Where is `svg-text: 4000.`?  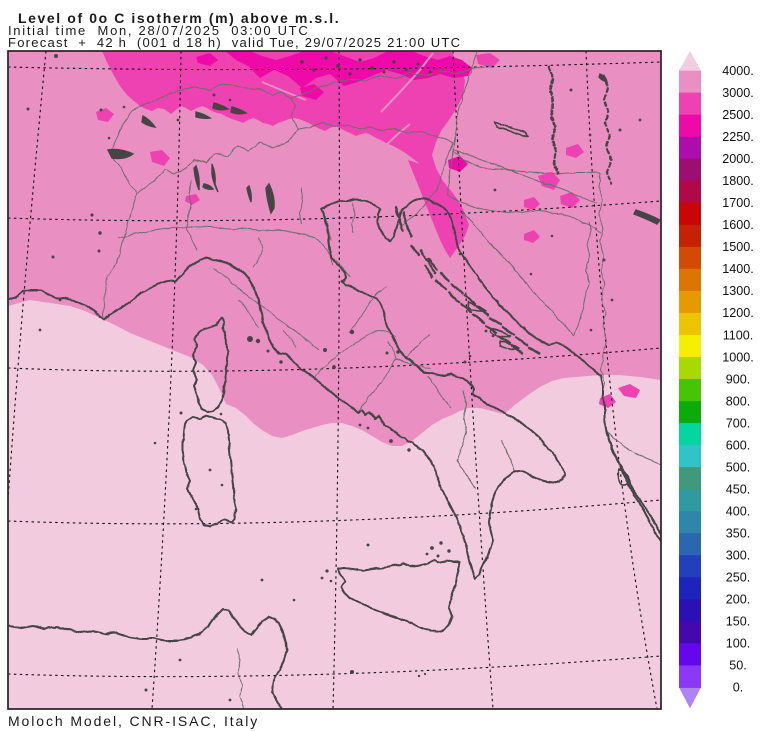
svg-text: 4000. is located at coordinates (738, 71).